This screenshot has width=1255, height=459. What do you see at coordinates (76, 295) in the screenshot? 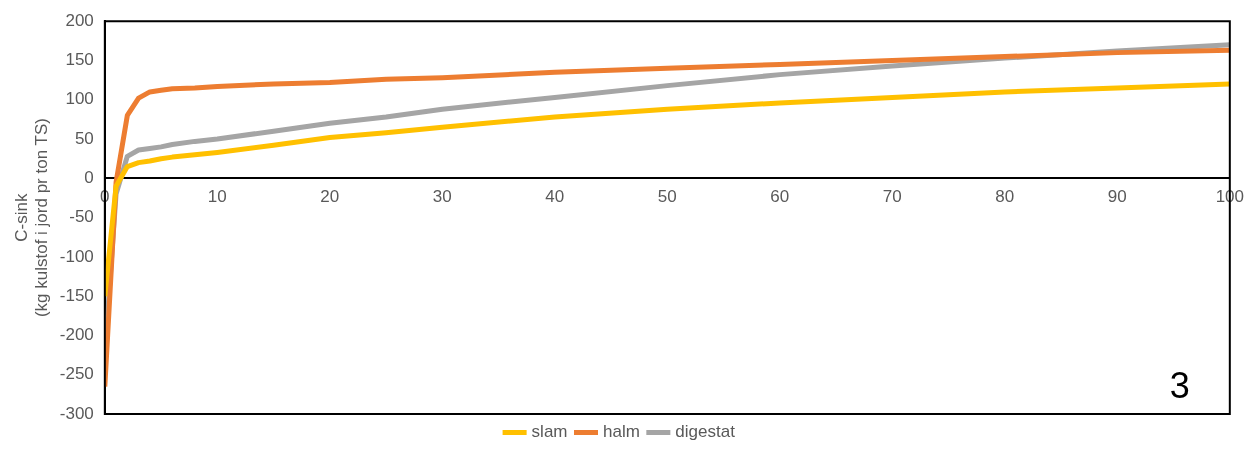
I see `y-tick-label: -150` at bounding box center [76, 295].